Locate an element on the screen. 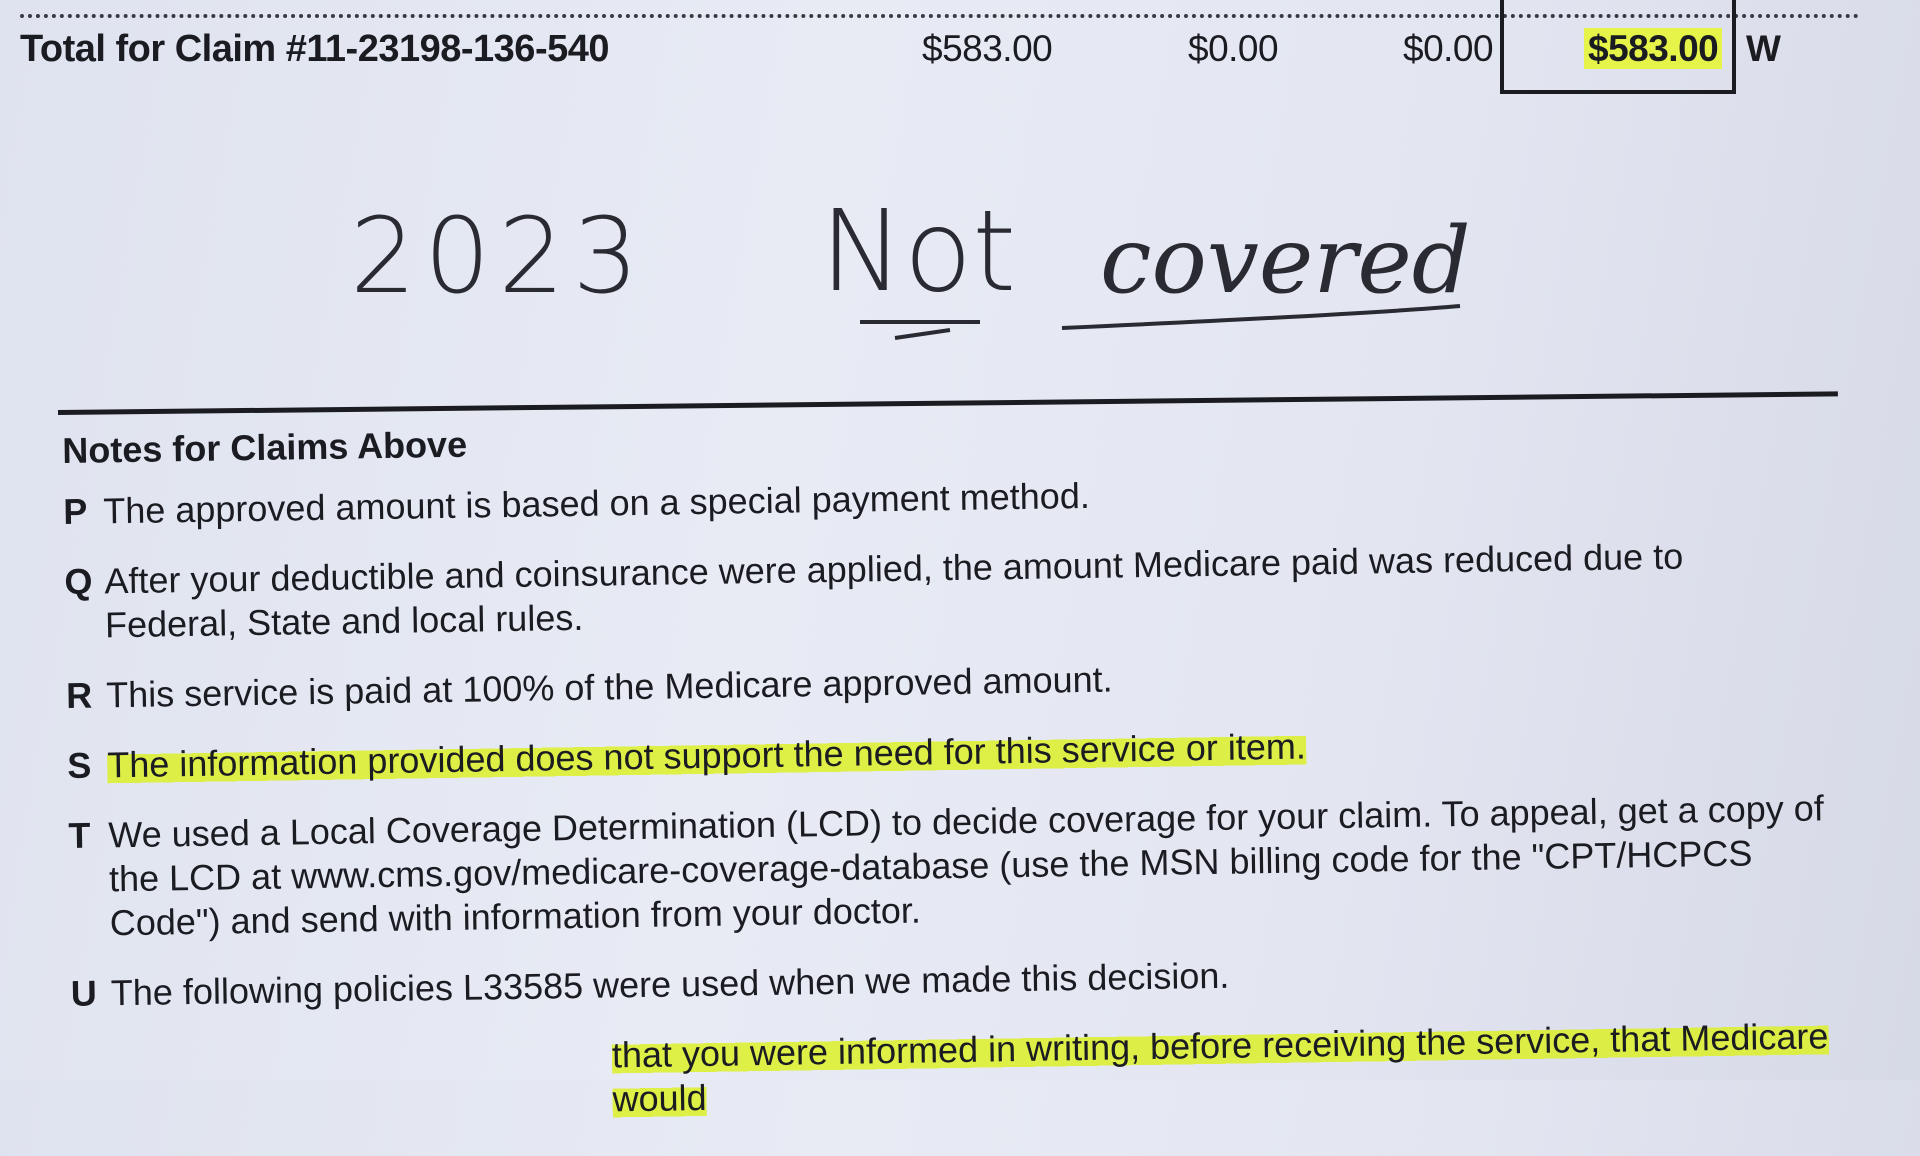 The height and width of the screenshot is (1156, 1920). handwritten-covered: covered is located at coordinates (1285, 260).